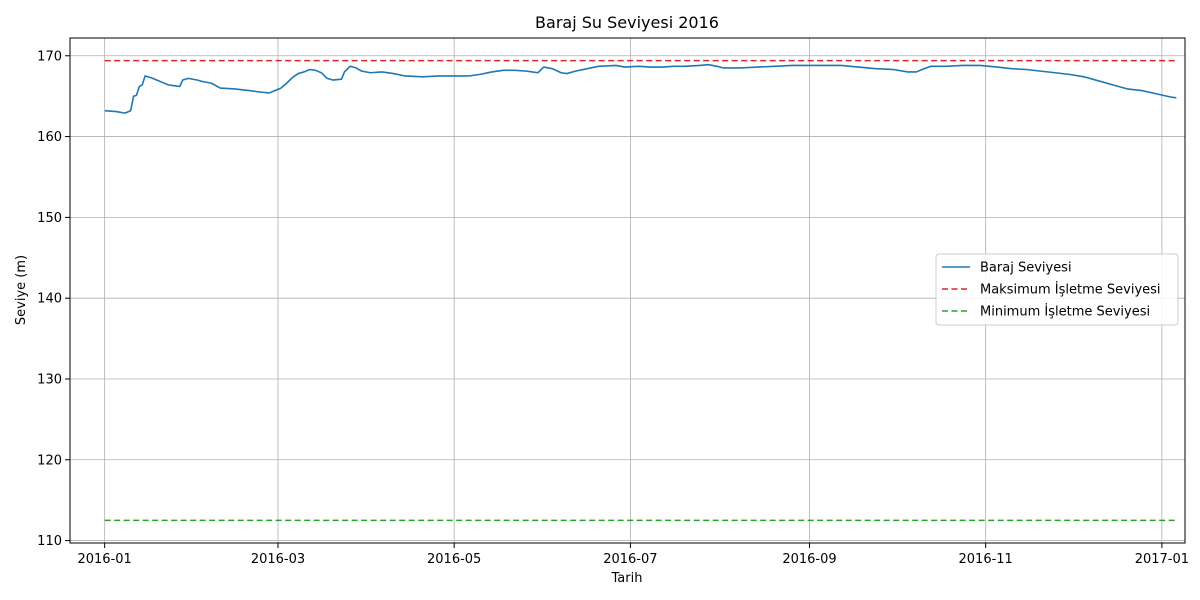 The image size is (1200, 600). What do you see at coordinates (454, 559) in the screenshot?
I see `x-tick-label: 2016-05` at bounding box center [454, 559].